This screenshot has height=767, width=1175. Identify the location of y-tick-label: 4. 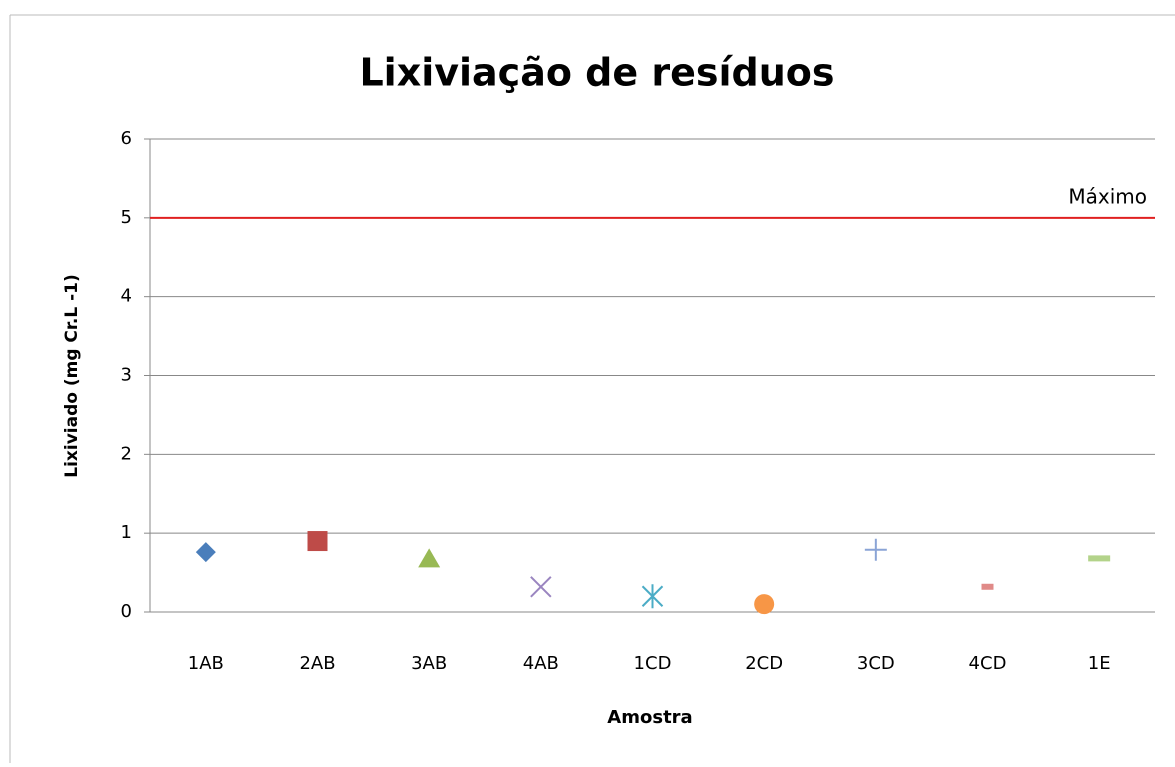
(126, 296).